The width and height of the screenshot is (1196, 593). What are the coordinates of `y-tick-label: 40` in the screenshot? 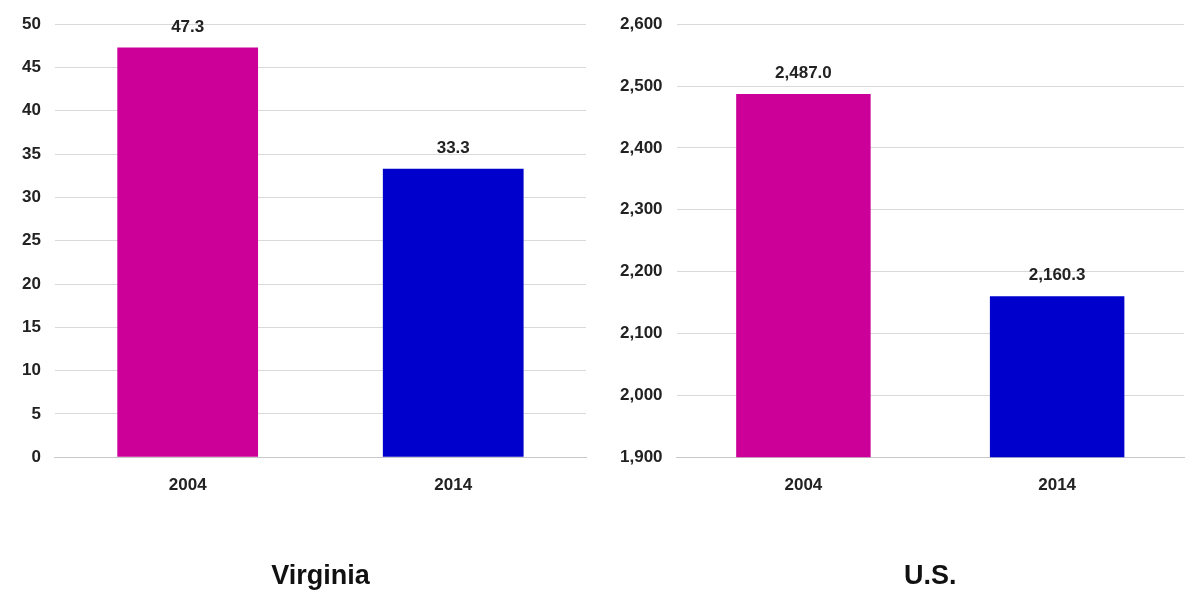 It's located at (31, 110).